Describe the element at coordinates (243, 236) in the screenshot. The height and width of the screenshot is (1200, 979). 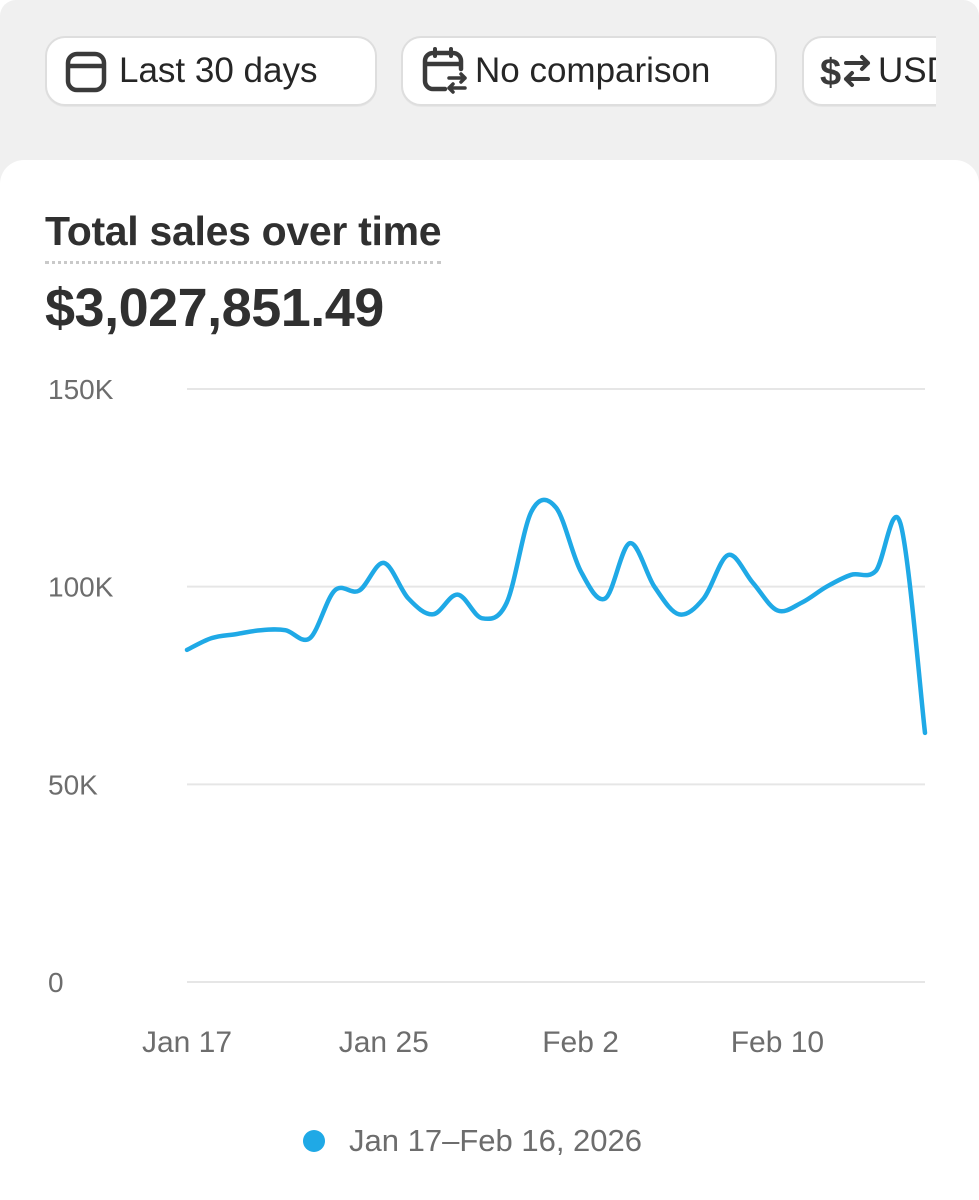
I see `card-title: Total sales over time` at that location.